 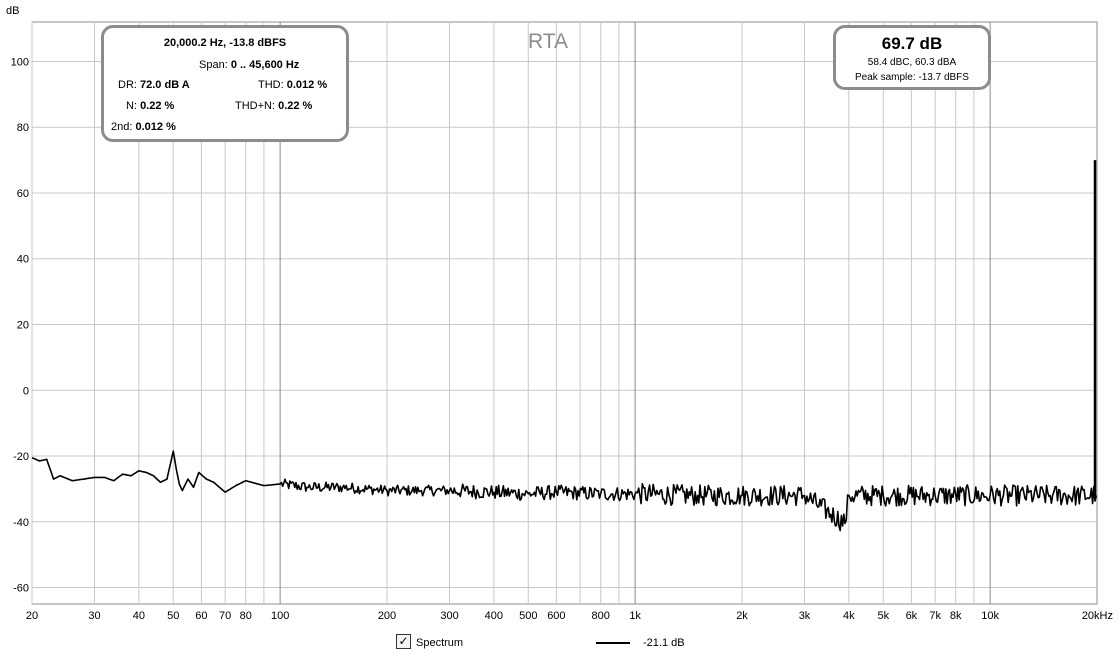 I want to click on spectrum-trace, so click(x=564, y=491).